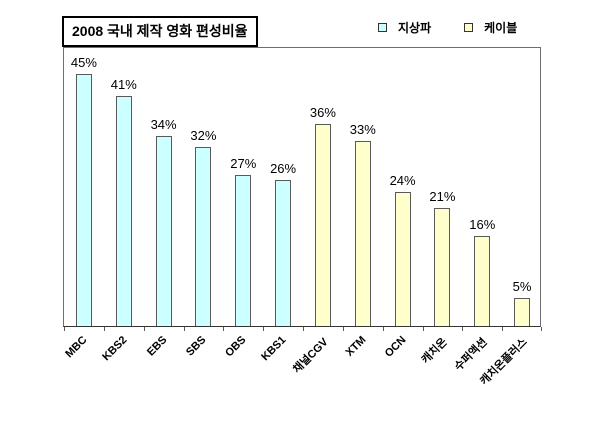 The image size is (600, 423). What do you see at coordinates (469, 27) in the screenshot?
I see `legend-swatch-cable-icon` at bounding box center [469, 27].